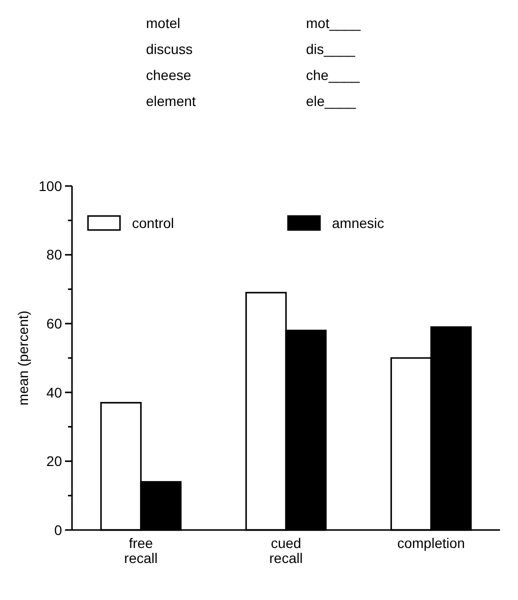  What do you see at coordinates (50, 186) in the screenshot?
I see `y-tick-label: 100` at bounding box center [50, 186].